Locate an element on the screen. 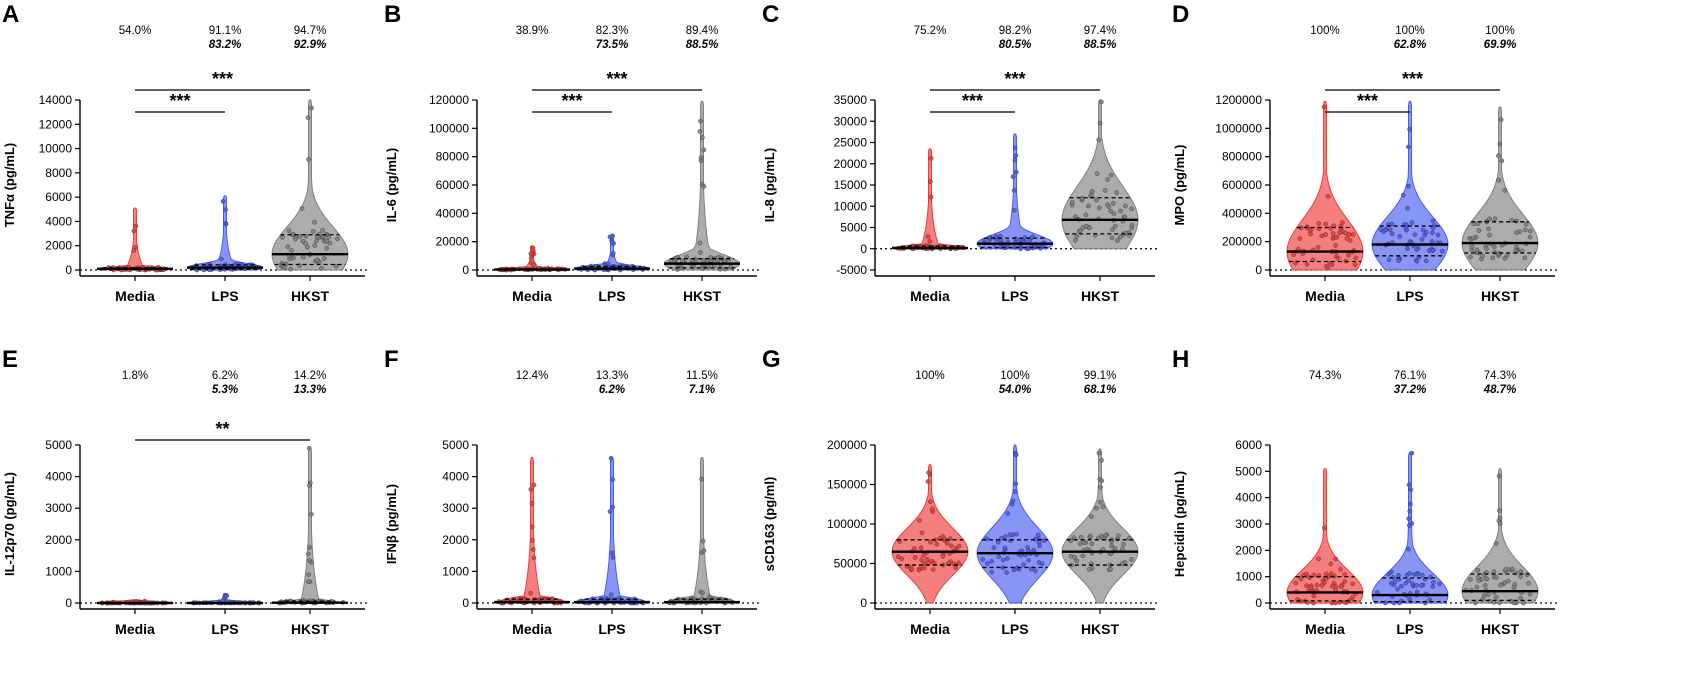 The image size is (1686, 692). y-tick-label: 40000 is located at coordinates (453, 213).